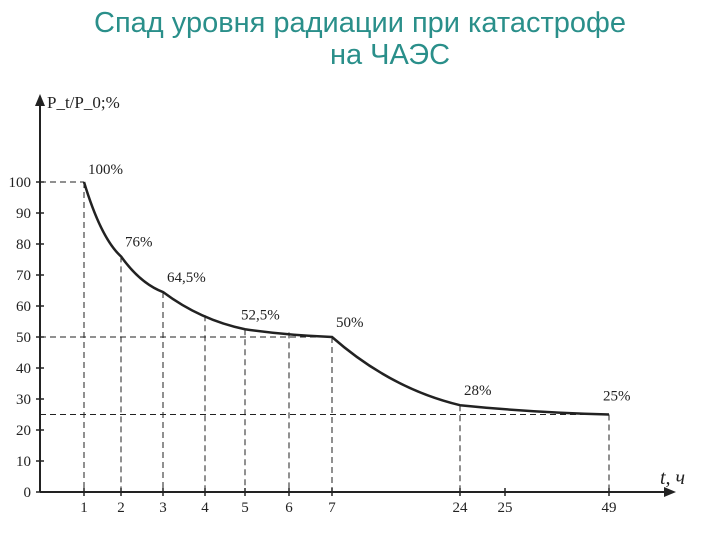  What do you see at coordinates (478, 391) in the screenshot?
I see `data-label: 28%` at bounding box center [478, 391].